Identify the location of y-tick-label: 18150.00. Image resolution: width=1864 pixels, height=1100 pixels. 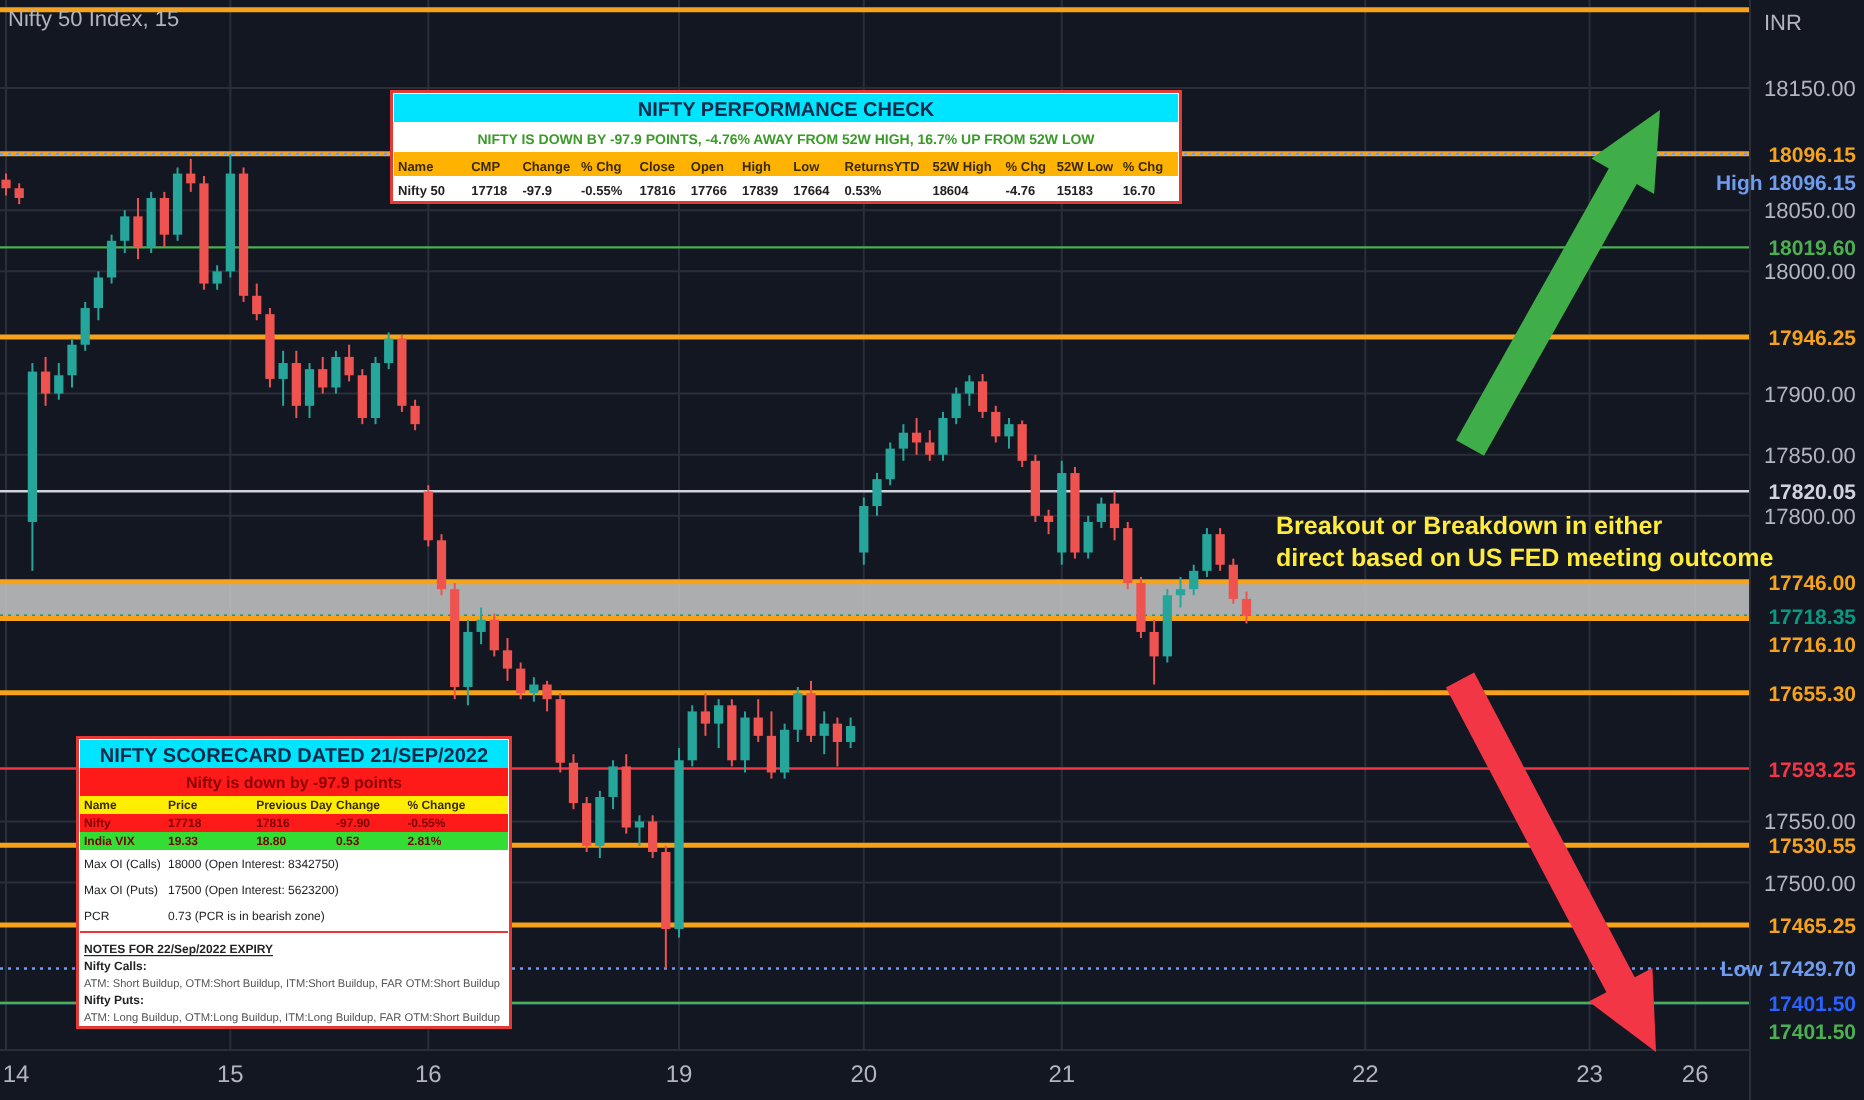
(1810, 90).